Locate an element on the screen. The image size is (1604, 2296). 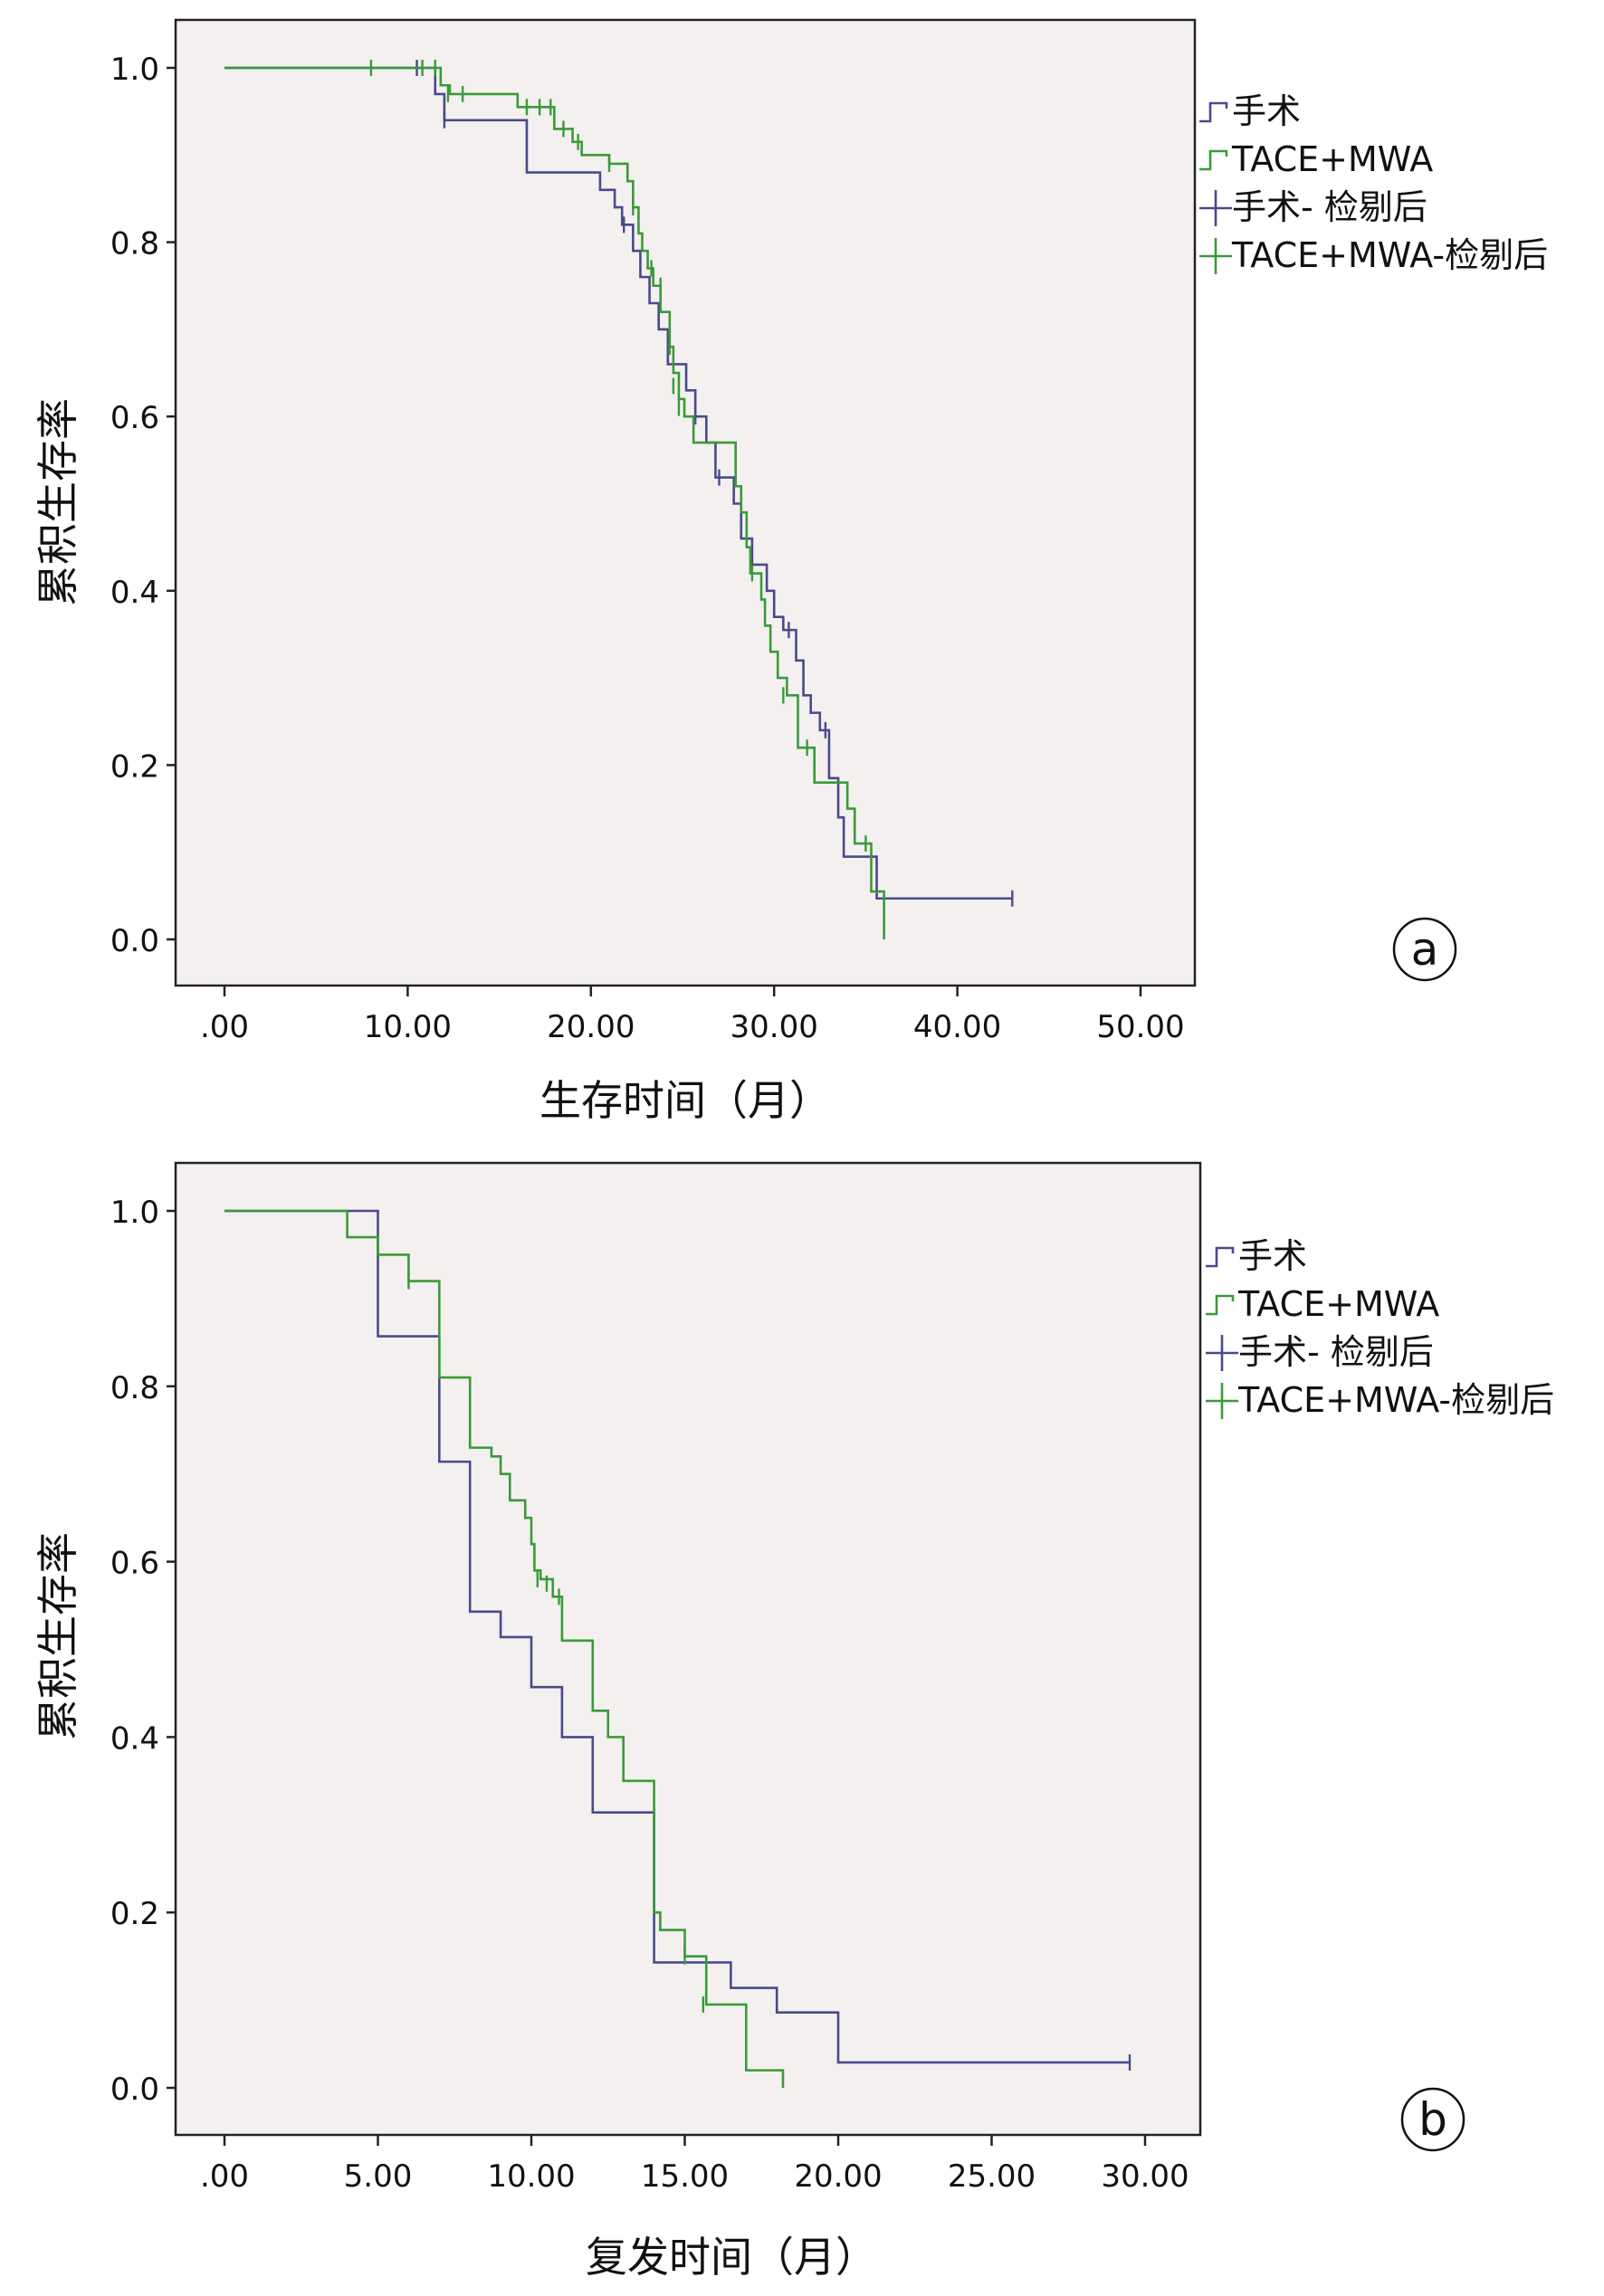
panel-label-a: a is located at coordinates (1425, 949).